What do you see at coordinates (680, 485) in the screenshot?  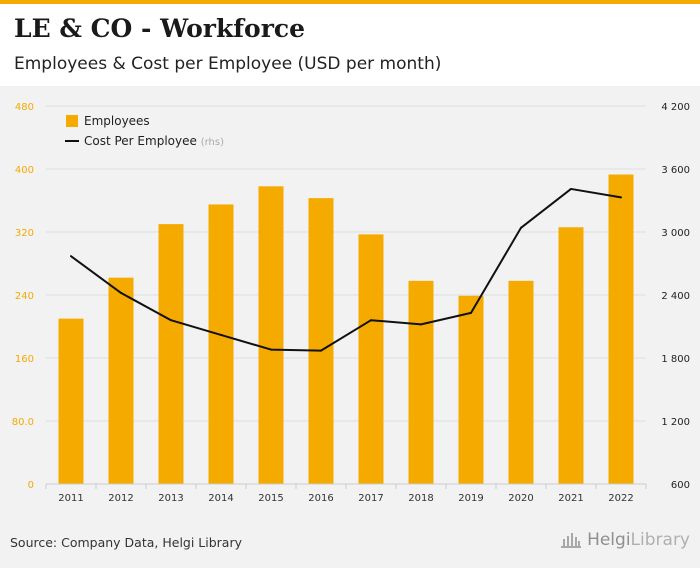 I see `right-tick-label: 600` at bounding box center [680, 485].